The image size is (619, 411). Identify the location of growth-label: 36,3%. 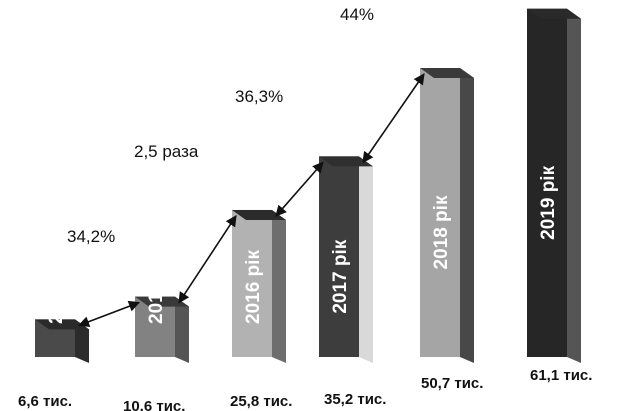
(259, 96).